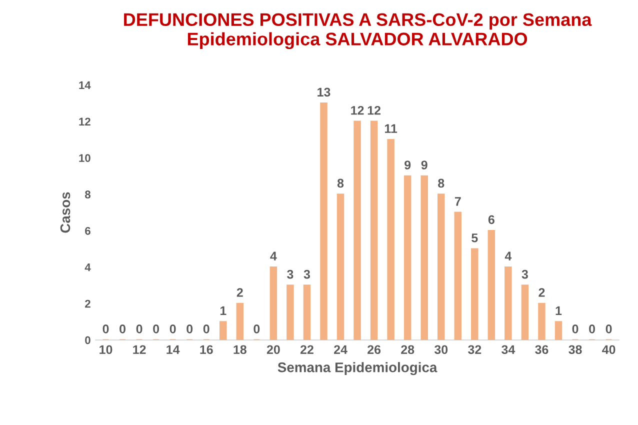 The image size is (638, 425). What do you see at coordinates (240, 349) in the screenshot?
I see `x-tick-label: 18` at bounding box center [240, 349].